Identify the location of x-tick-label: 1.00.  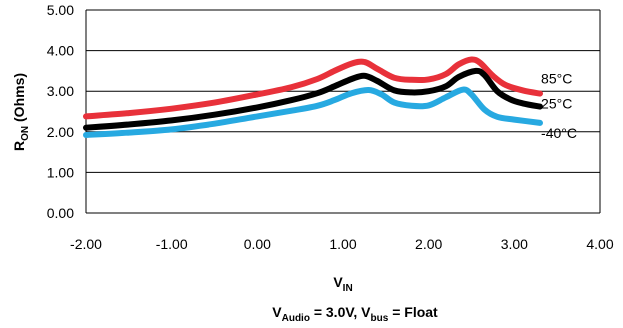
(342, 244).